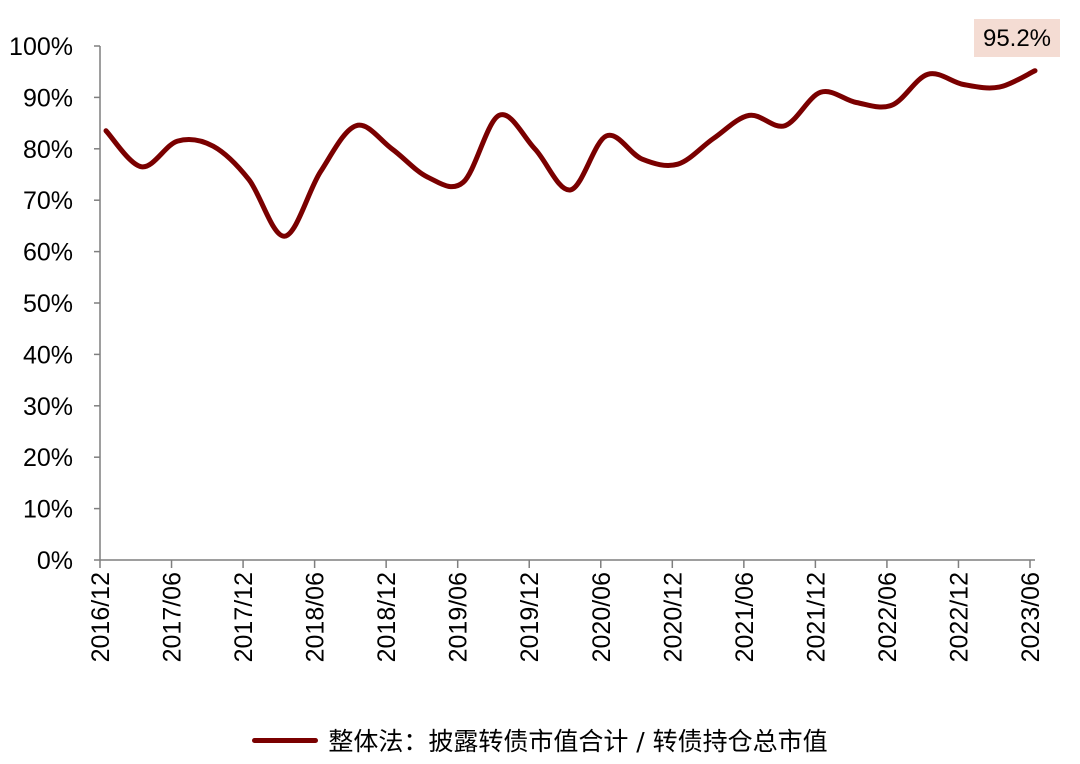 Image resolution: width=1080 pixels, height=764 pixels. I want to click on x-tick-label: 2022/06, so click(888, 617).